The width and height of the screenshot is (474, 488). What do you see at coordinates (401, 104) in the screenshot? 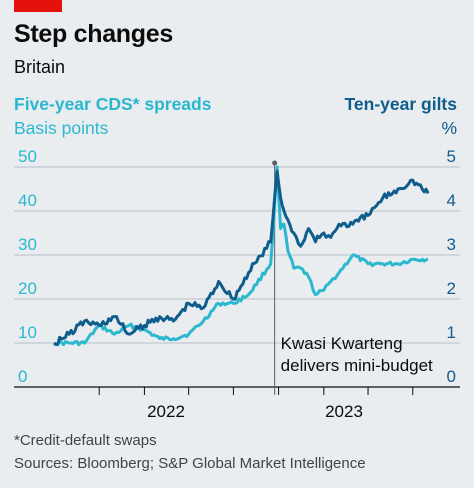
I see `right-series-label: Ten-year gilts` at bounding box center [401, 104].